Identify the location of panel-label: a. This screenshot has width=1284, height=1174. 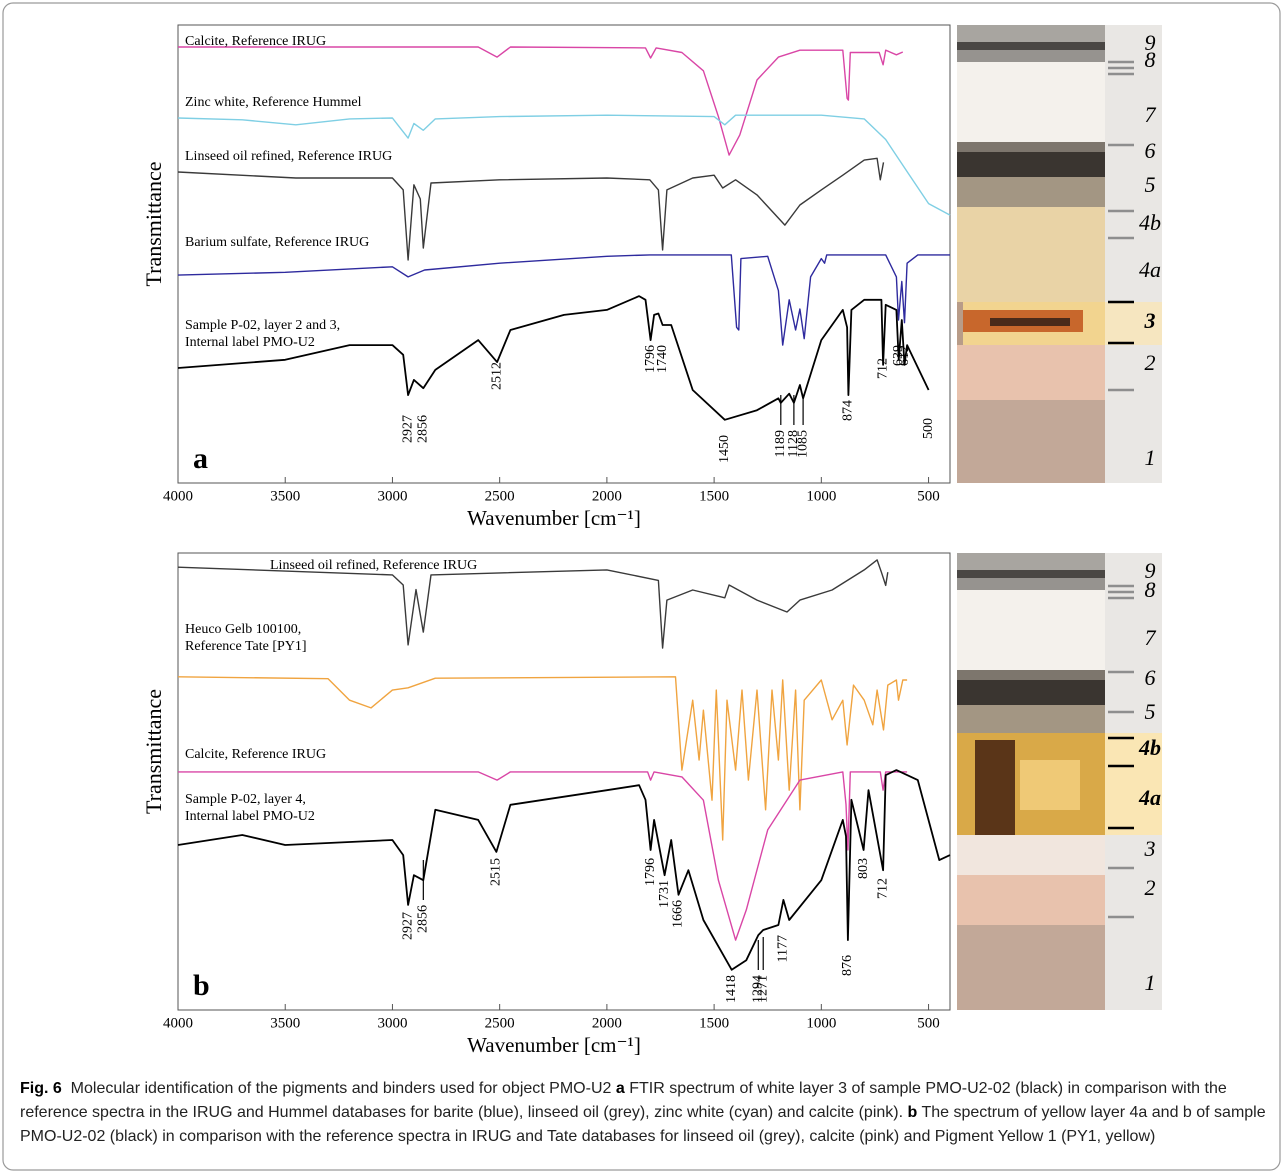
(200, 458).